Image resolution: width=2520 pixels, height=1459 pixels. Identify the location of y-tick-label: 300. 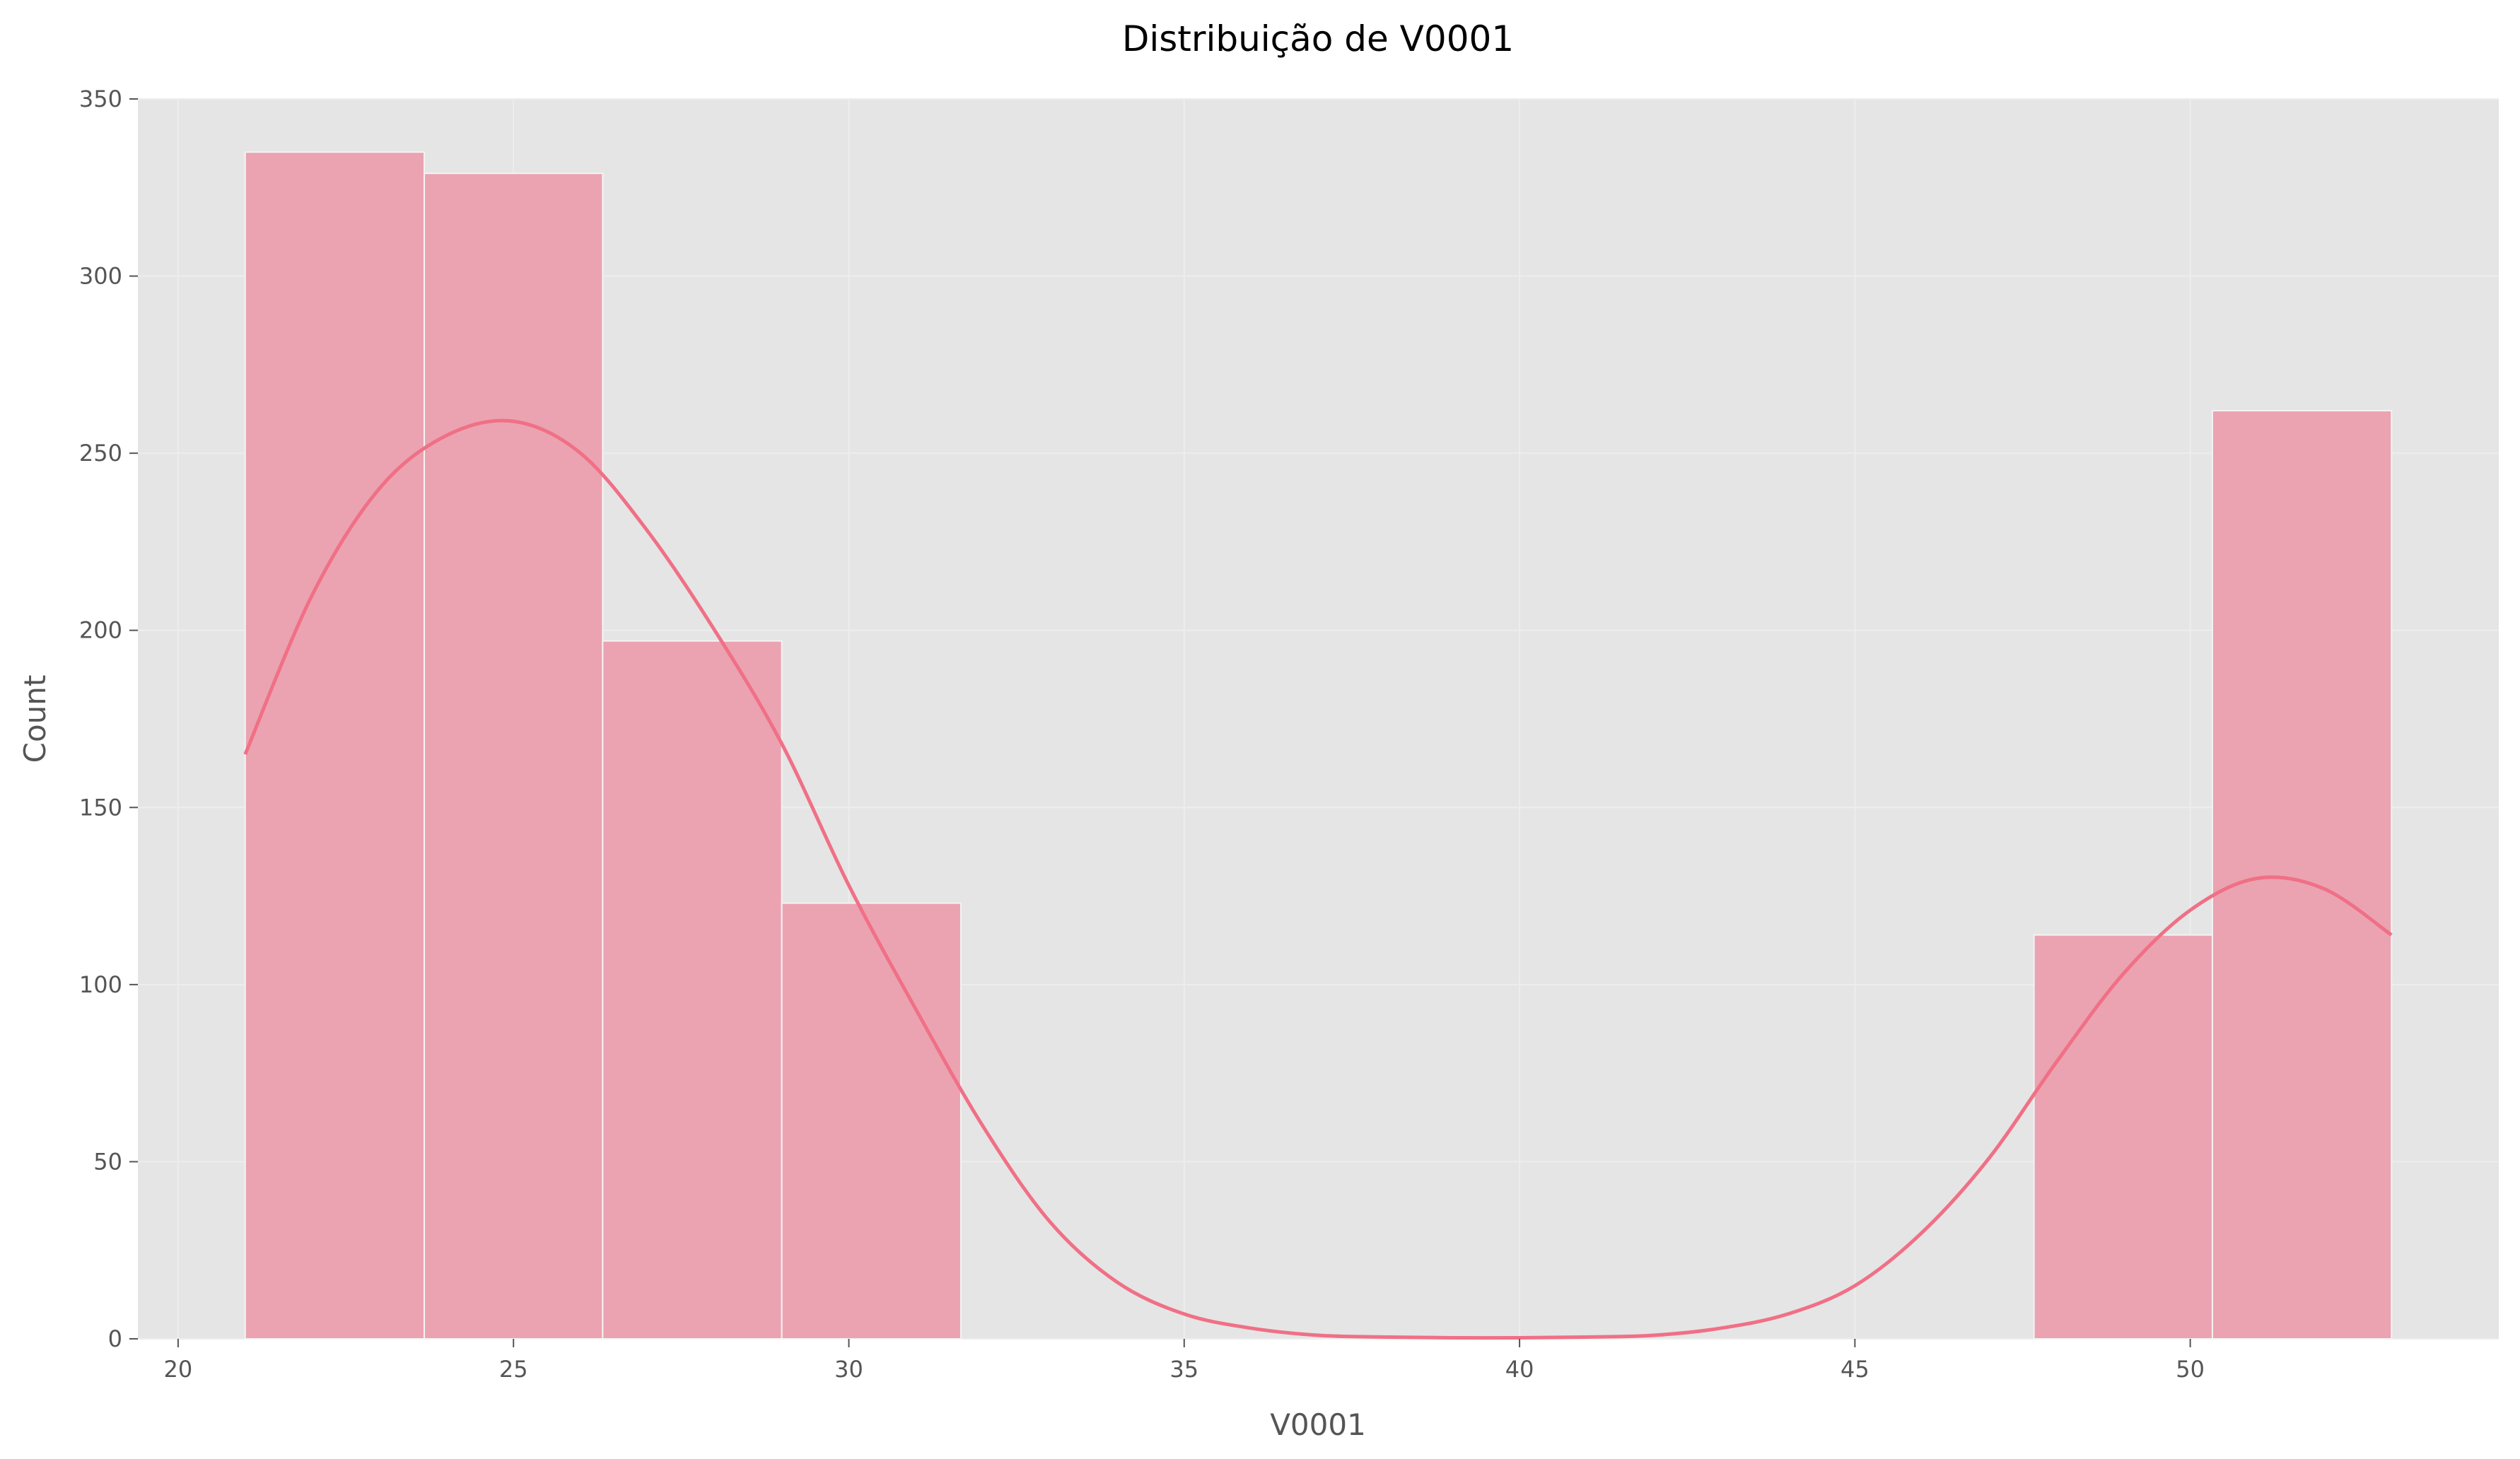
(101, 276).